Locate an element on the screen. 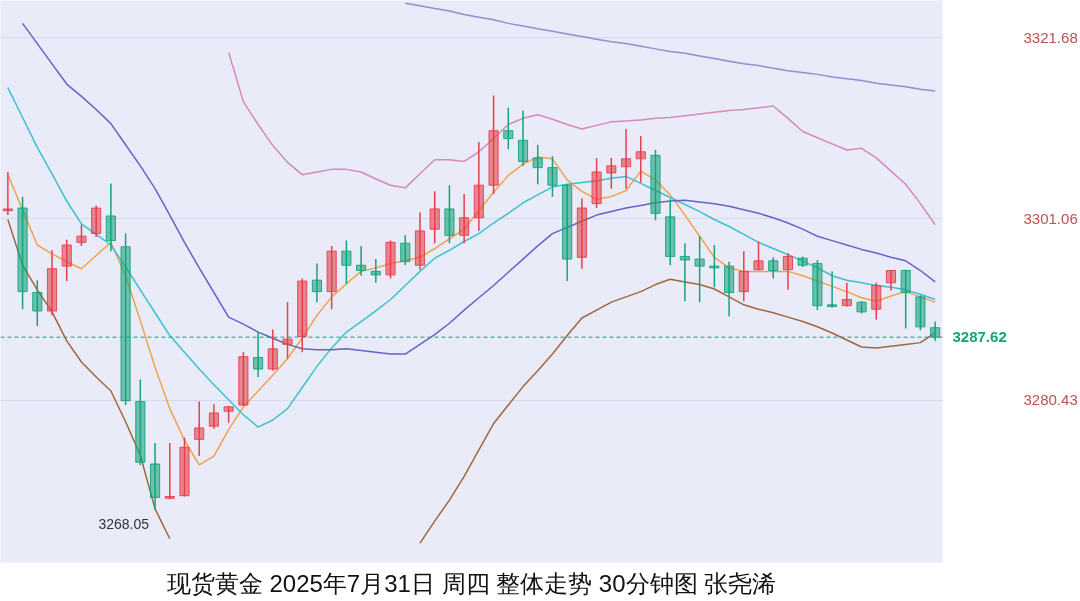 The image size is (1080, 601). text: 现货黄金 2025年7月31日 周四 整体走势 30分钟图 张尧浠 is located at coordinates (471, 583).